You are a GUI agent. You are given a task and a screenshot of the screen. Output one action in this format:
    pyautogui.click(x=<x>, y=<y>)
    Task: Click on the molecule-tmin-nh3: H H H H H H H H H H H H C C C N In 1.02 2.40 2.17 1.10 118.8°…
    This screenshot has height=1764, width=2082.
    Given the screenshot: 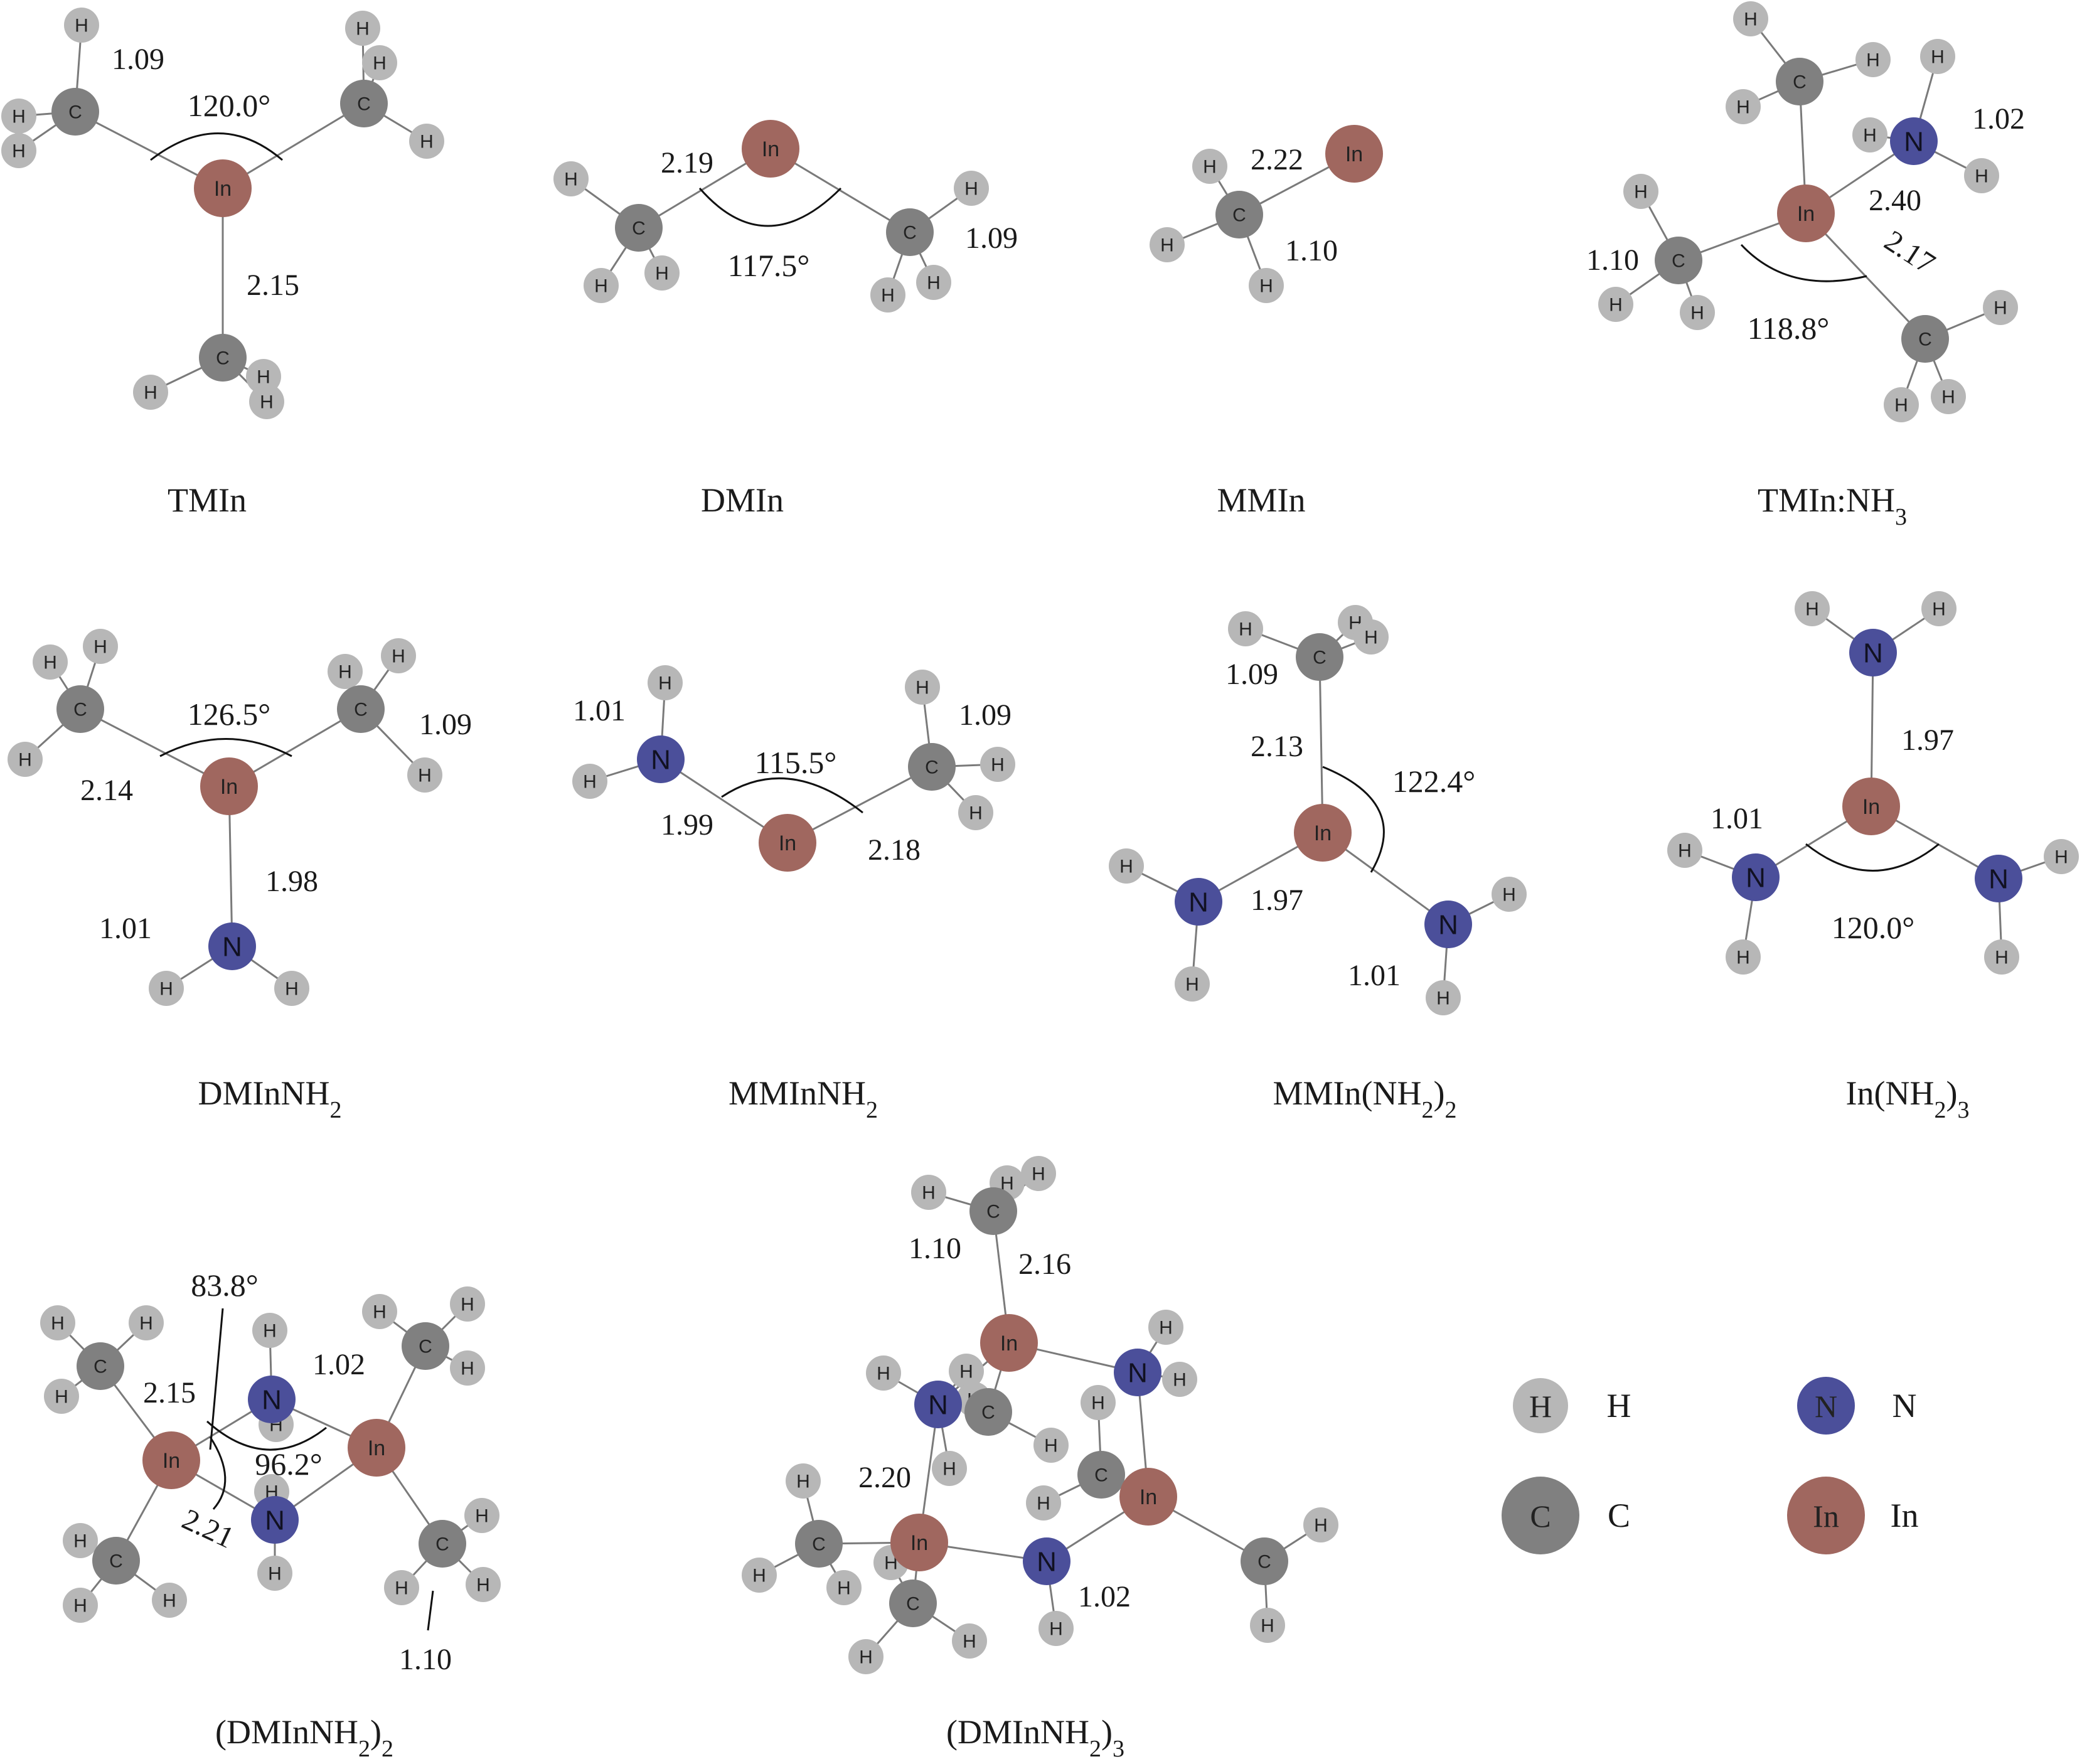 What is the action you would take?
    pyautogui.click(x=1805, y=265)
    